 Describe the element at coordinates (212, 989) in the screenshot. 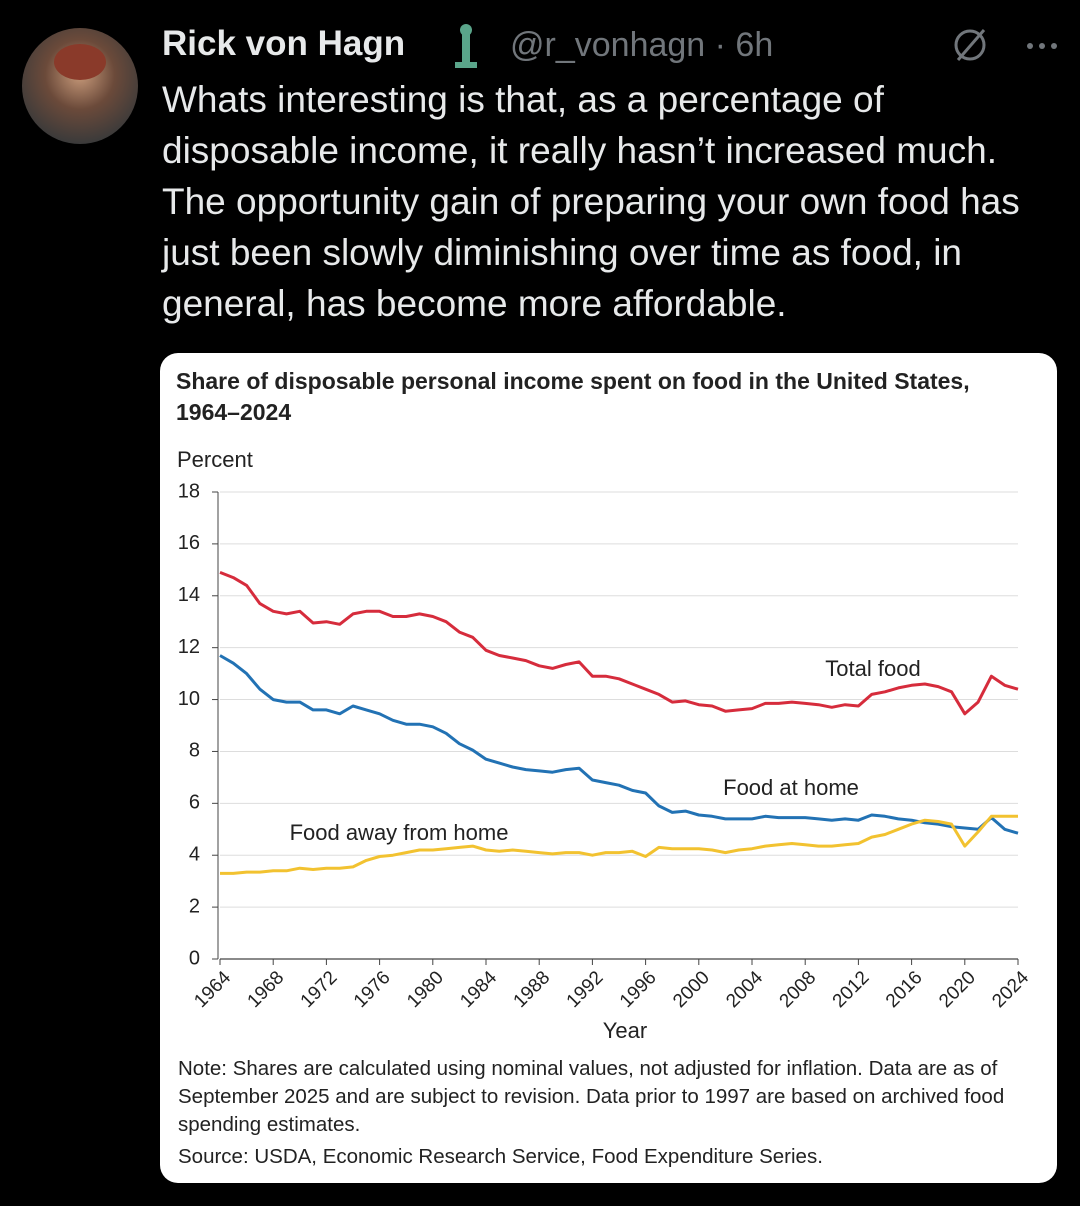

I see `x-tick-label: 1964` at that location.